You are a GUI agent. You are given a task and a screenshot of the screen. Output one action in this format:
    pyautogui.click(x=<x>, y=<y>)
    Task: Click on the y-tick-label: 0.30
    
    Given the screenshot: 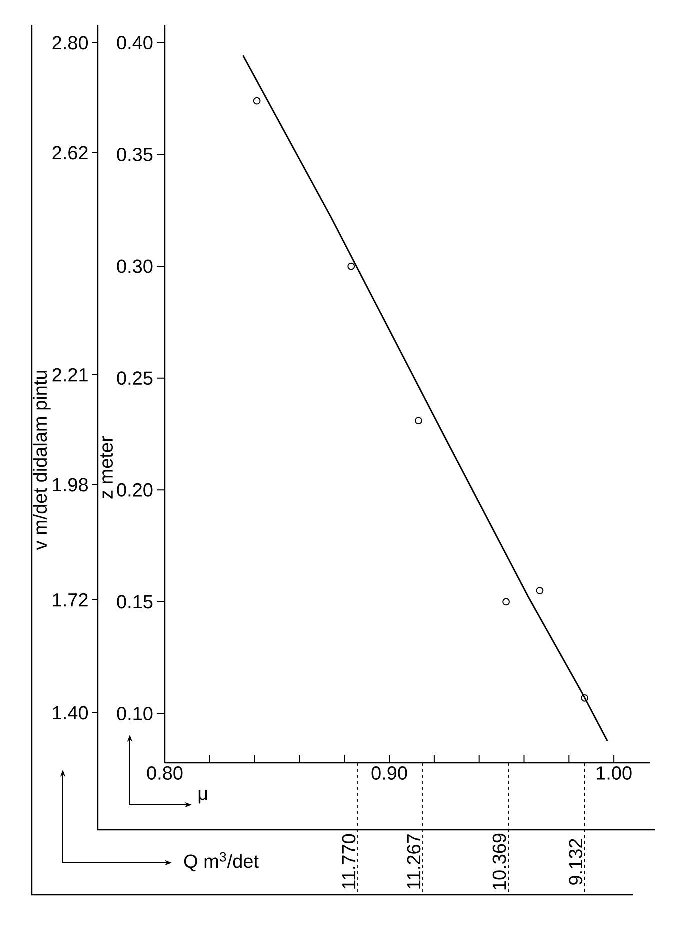 What is the action you would take?
    pyautogui.click(x=135, y=267)
    